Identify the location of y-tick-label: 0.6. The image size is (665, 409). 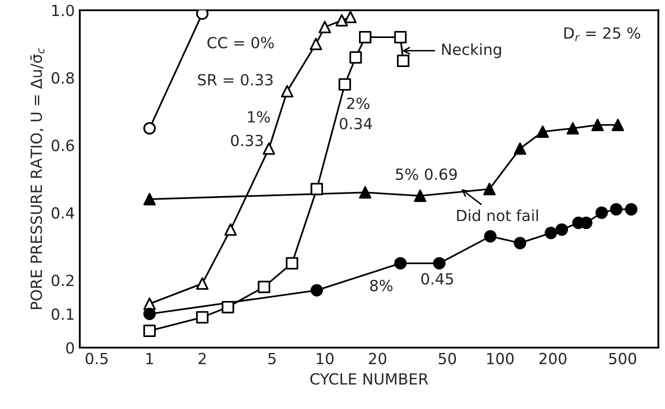
(63, 146).